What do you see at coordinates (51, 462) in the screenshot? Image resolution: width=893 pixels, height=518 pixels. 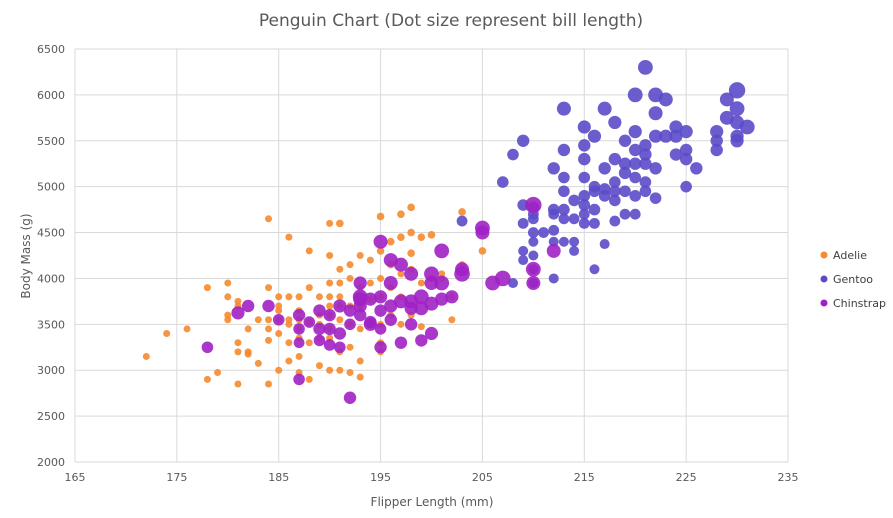 I see `y-tick-label: 2000` at bounding box center [51, 462].